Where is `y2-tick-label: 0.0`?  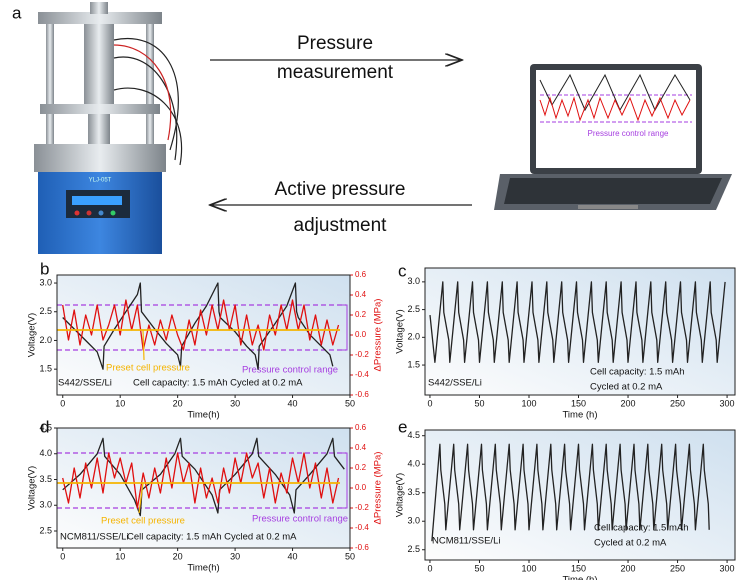
y2-tick-label: 0.0 is located at coordinates (361, 334).